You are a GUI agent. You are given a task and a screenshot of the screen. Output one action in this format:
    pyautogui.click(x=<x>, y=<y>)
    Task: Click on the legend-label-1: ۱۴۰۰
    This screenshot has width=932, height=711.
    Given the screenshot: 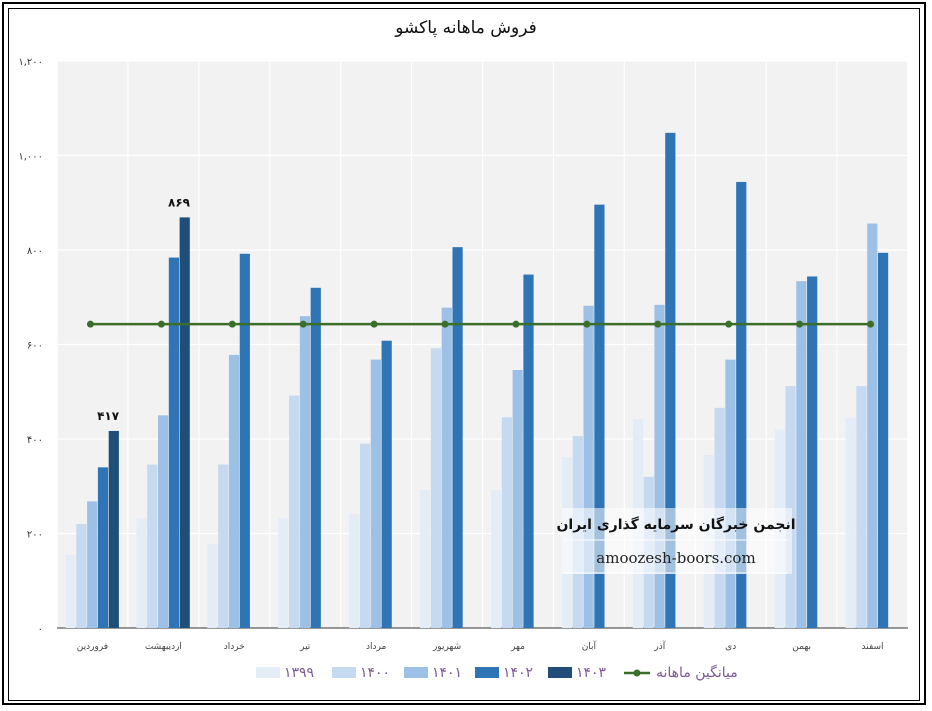 What is the action you would take?
    pyautogui.click(x=375, y=673)
    